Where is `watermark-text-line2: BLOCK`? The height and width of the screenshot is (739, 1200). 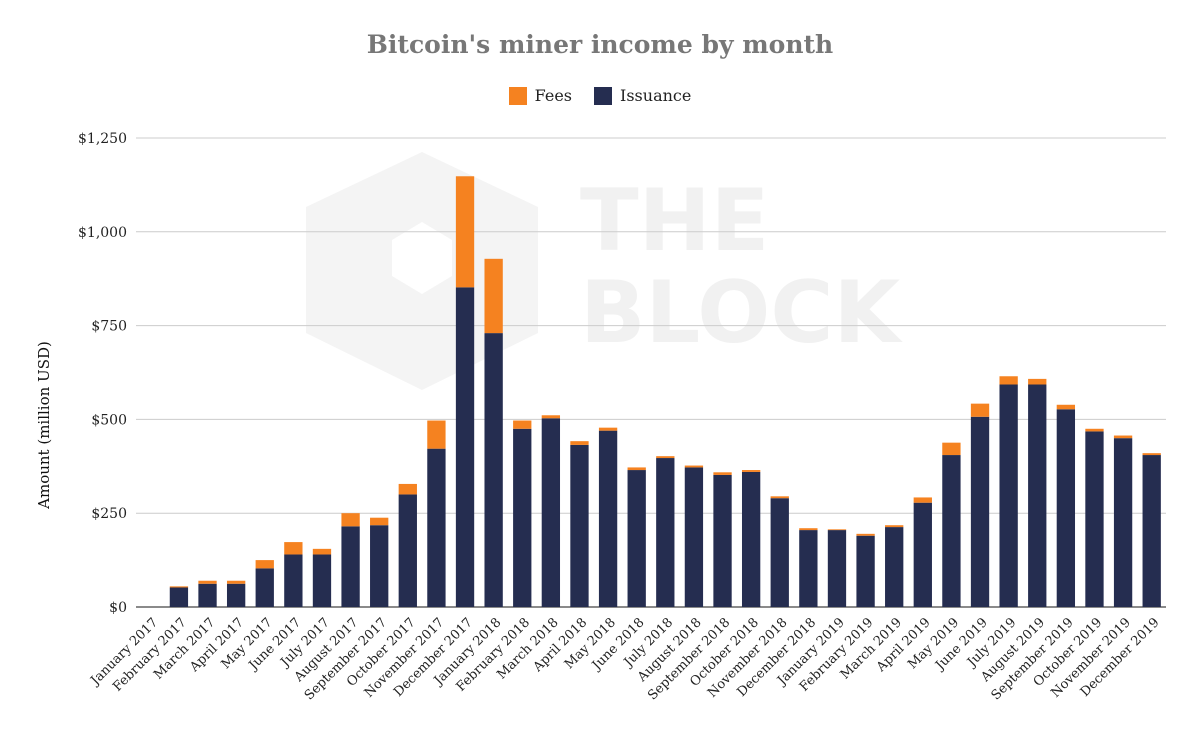
watermark-text-line2: BLOCK is located at coordinates (742, 313).